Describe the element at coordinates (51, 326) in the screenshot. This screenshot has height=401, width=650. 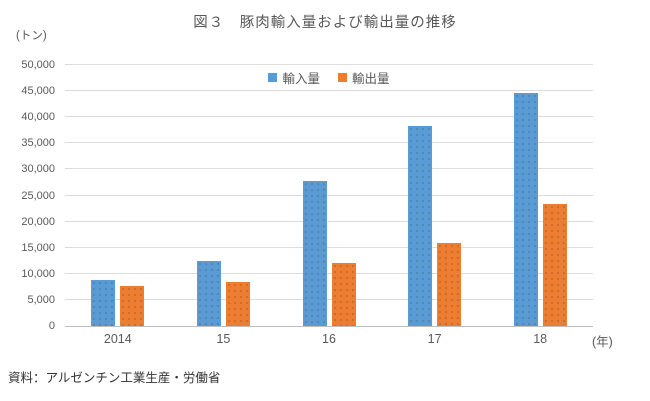
I see `y-axis-label-0: 0` at that location.